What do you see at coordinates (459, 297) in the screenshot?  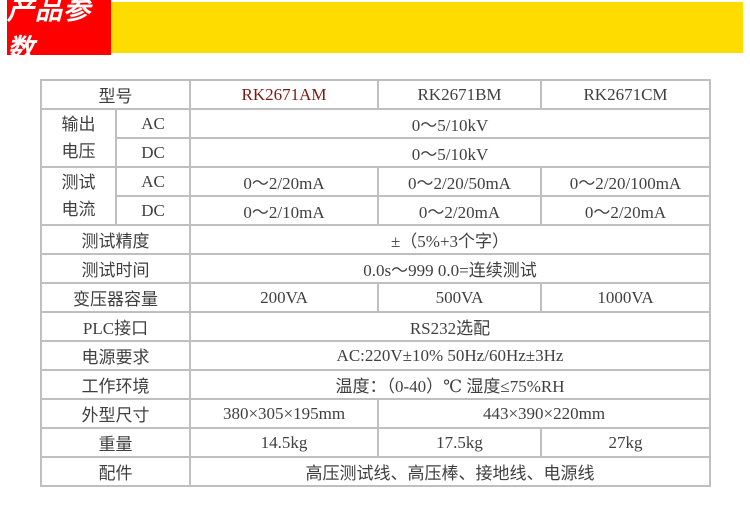 I see `transformer-bm: 500VA` at bounding box center [459, 297].